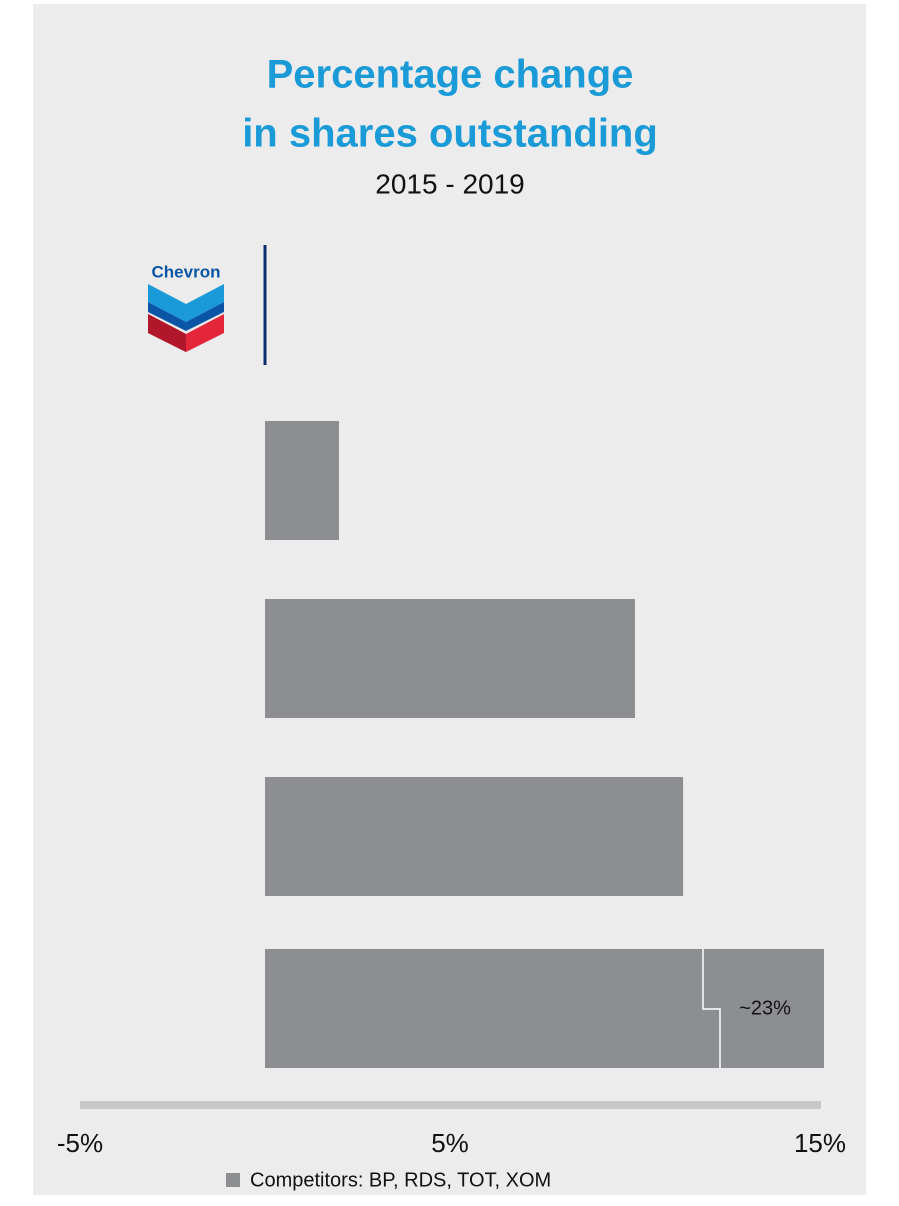 The height and width of the screenshot is (1206, 899). What do you see at coordinates (186, 318) in the screenshot?
I see `chevron-logo` at bounding box center [186, 318].